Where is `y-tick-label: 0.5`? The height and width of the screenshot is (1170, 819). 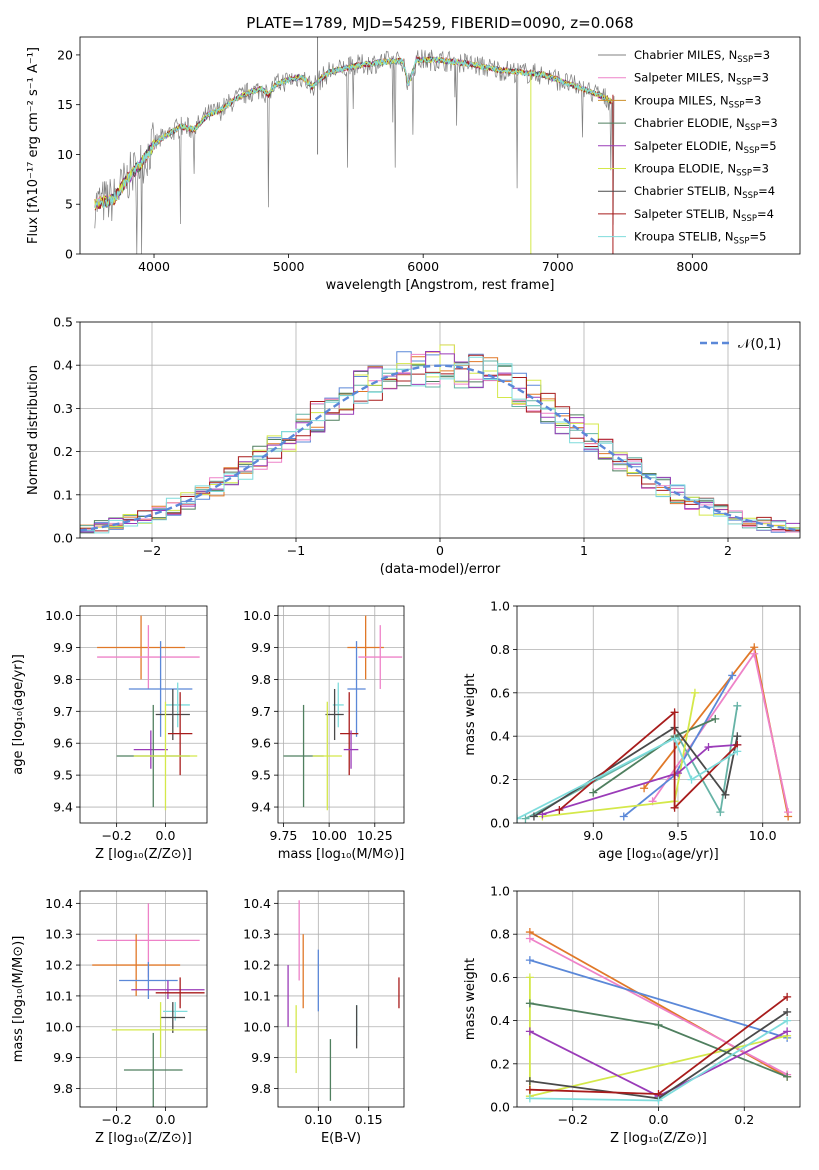 y-tick-label: 0.5 is located at coordinates (63, 322).